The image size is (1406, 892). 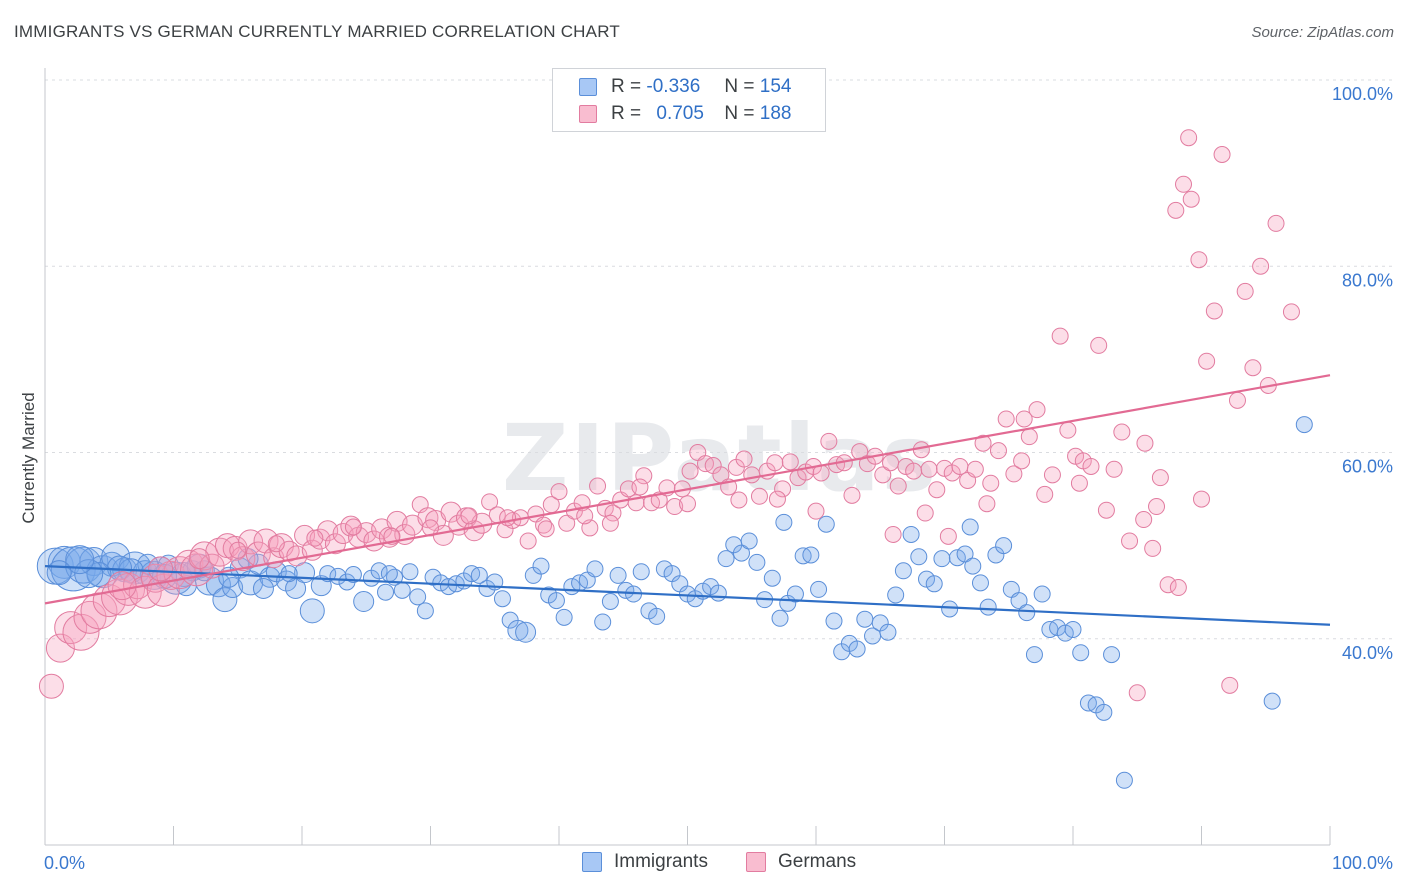 What do you see at coordinates (592, 862) in the screenshot?
I see `immigrants-legend-swatch` at bounding box center [592, 862].